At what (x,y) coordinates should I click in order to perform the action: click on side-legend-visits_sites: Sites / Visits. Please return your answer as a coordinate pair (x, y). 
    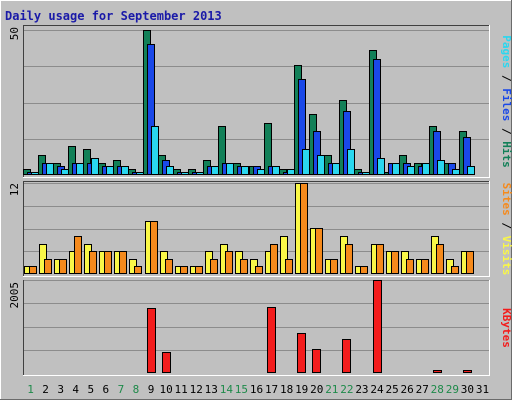
    Looking at the image, I should click on (506, 229).